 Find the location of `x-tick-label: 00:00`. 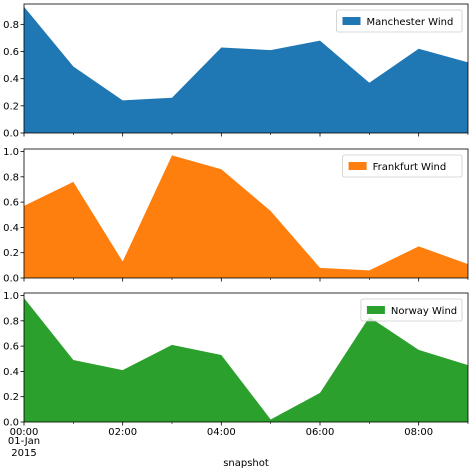

x-tick-label: 00:00 is located at coordinates (24, 432).